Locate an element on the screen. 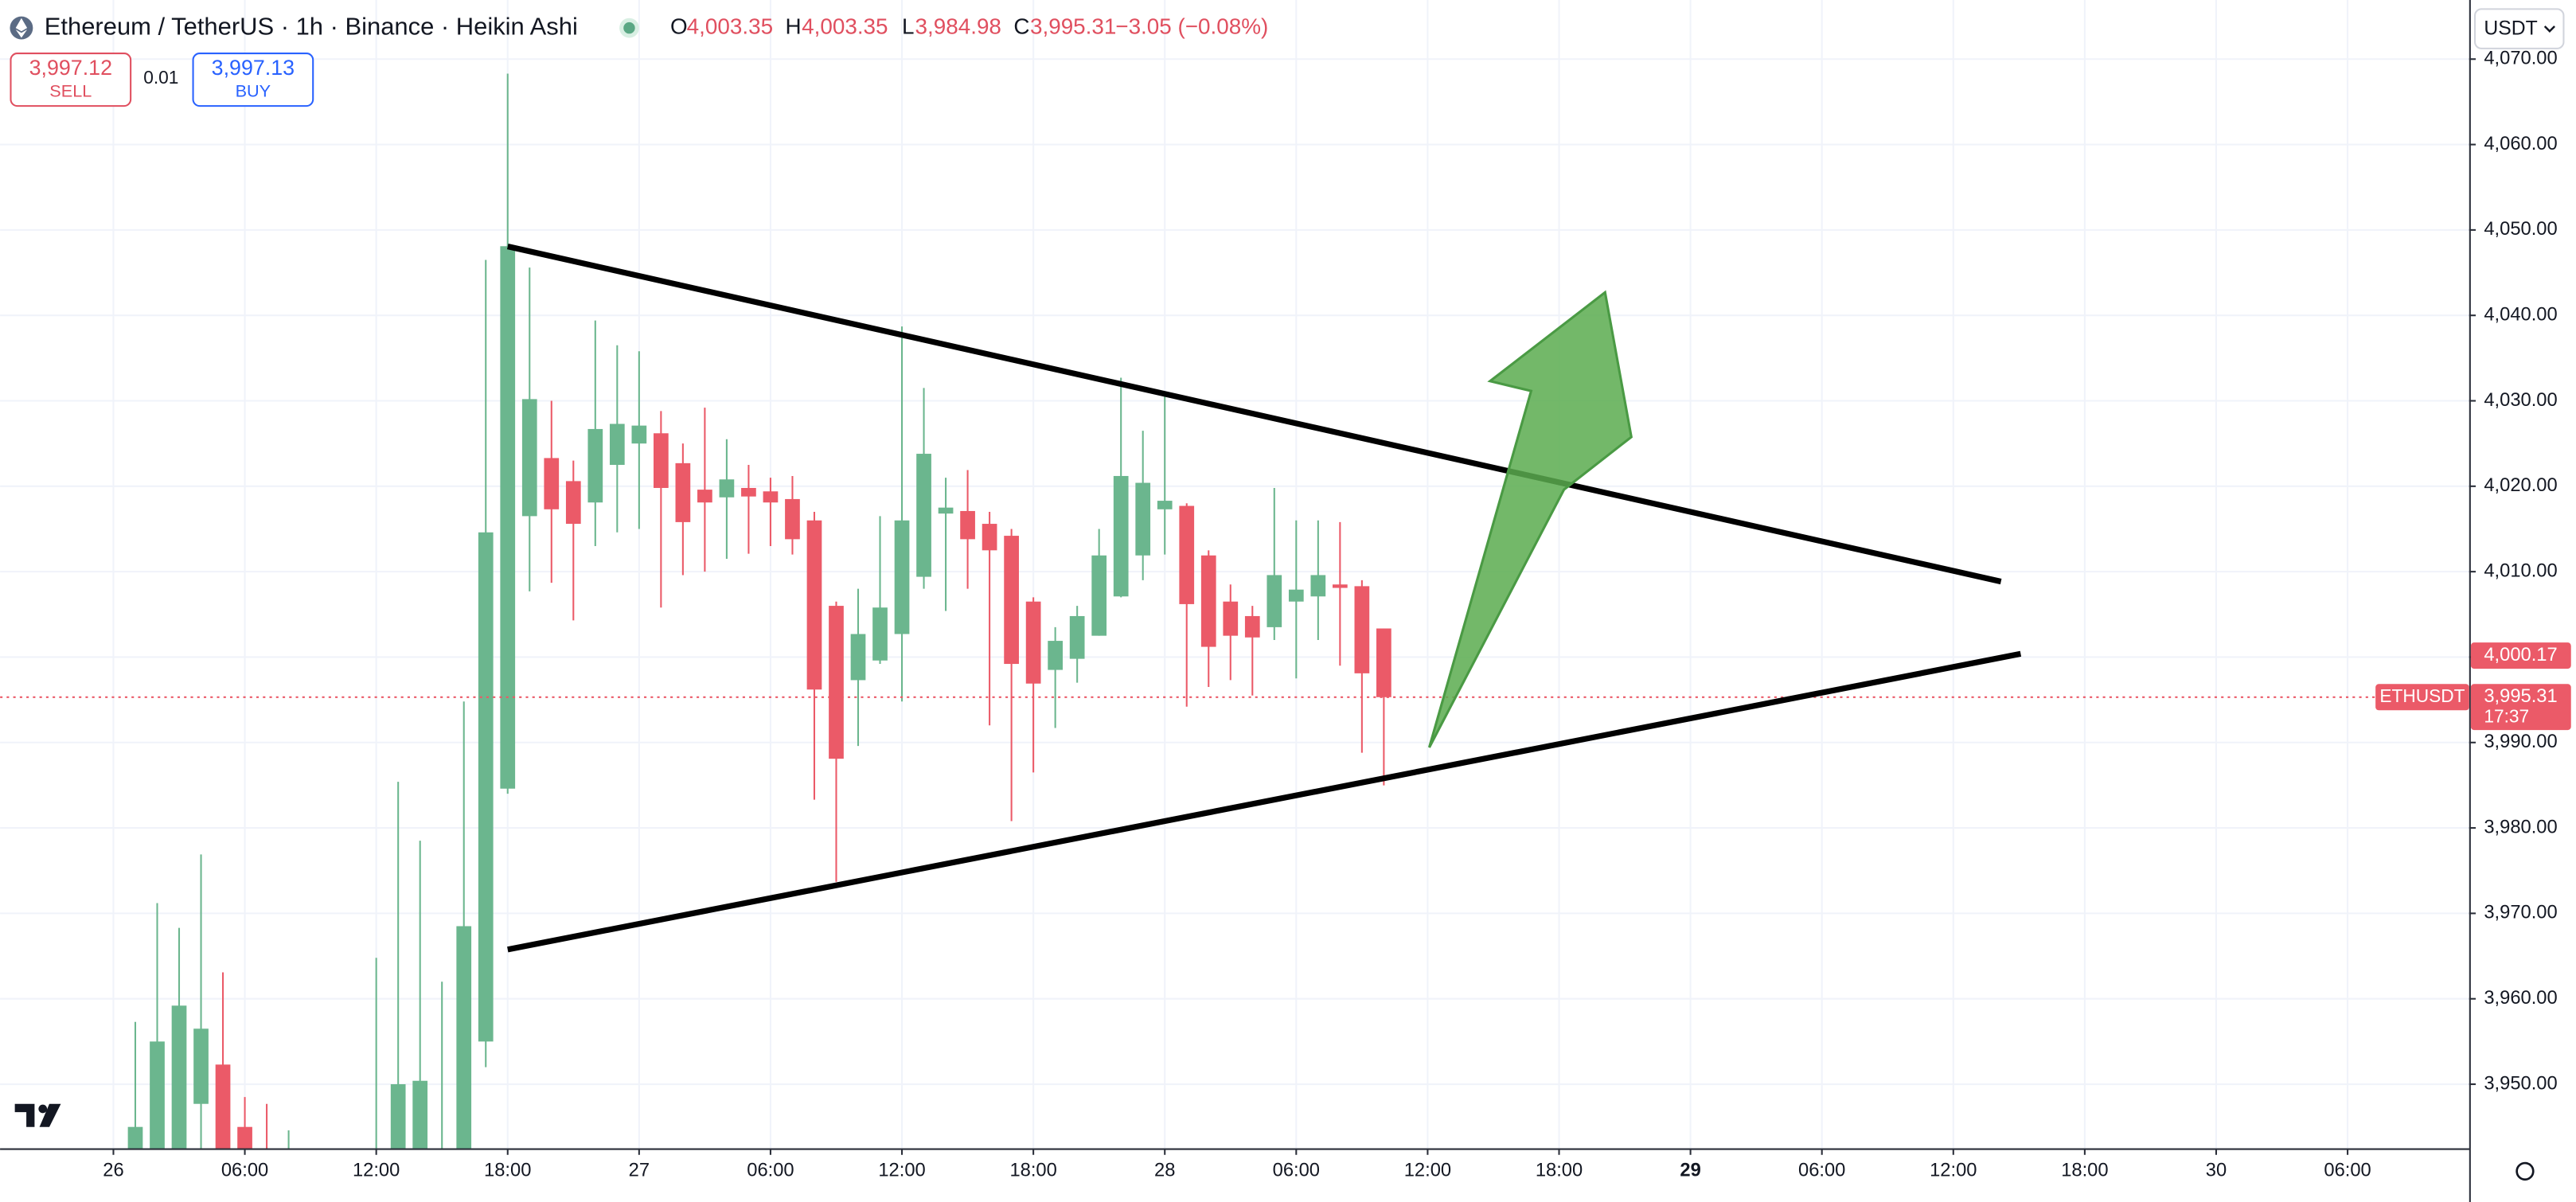  y-tick-label: 3,970.00 is located at coordinates (2520, 913).